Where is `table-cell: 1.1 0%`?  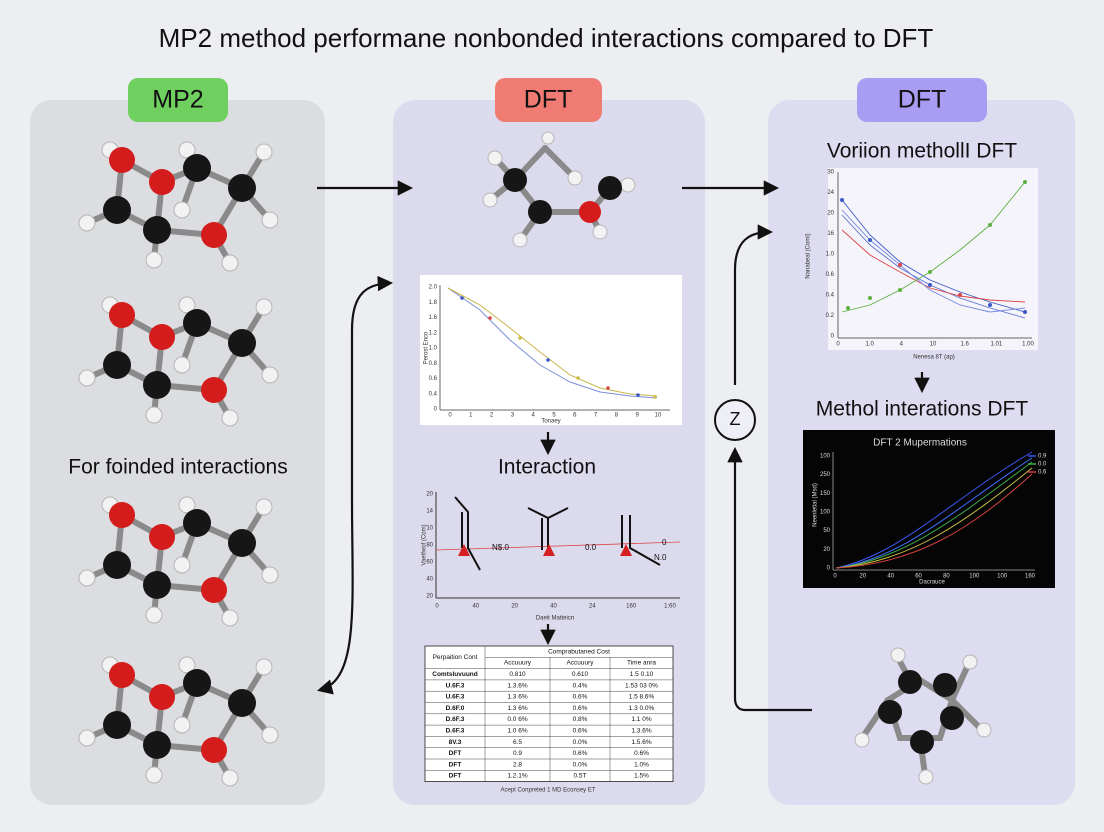
table-cell: 1.1 0% is located at coordinates (641, 719).